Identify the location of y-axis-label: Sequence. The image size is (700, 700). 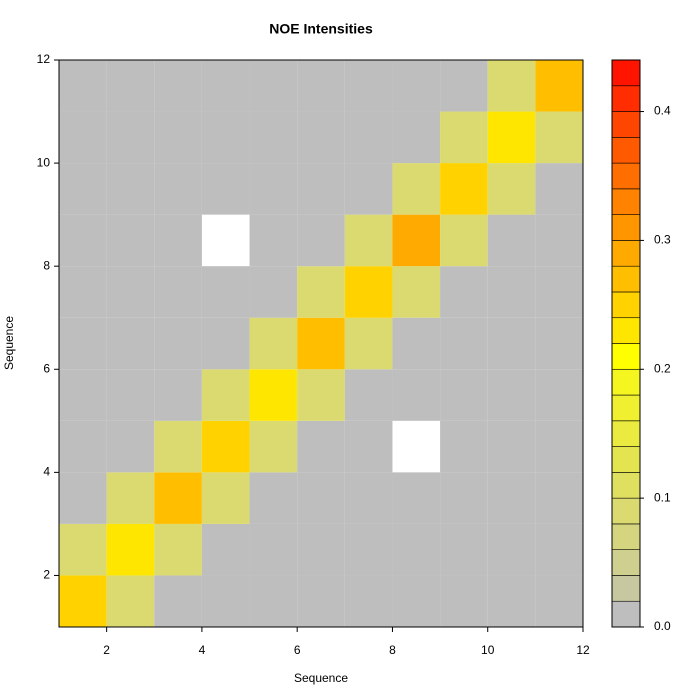
(9, 343).